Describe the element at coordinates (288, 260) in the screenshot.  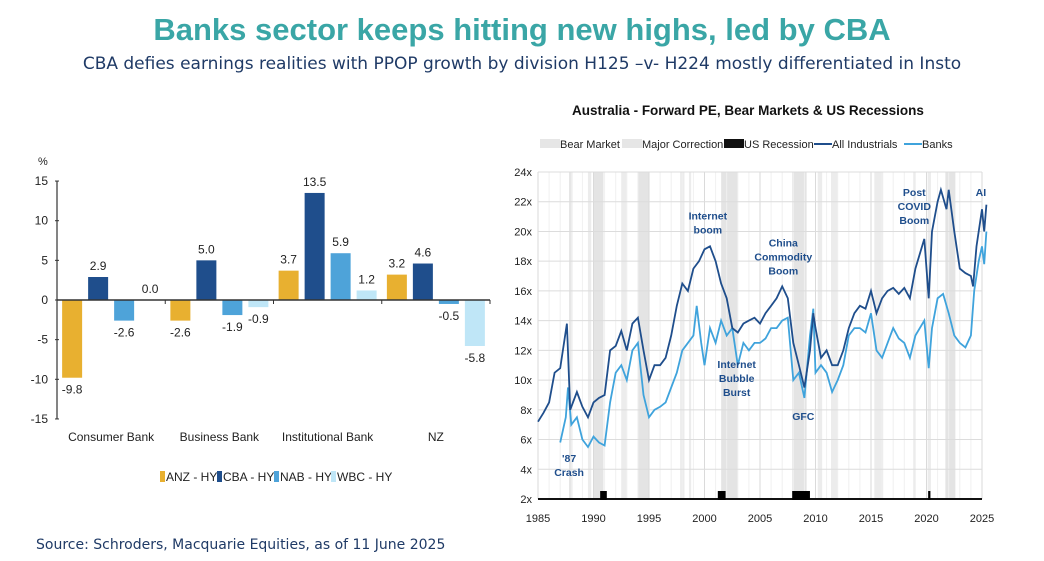
I see `data-label: 3.7` at that location.